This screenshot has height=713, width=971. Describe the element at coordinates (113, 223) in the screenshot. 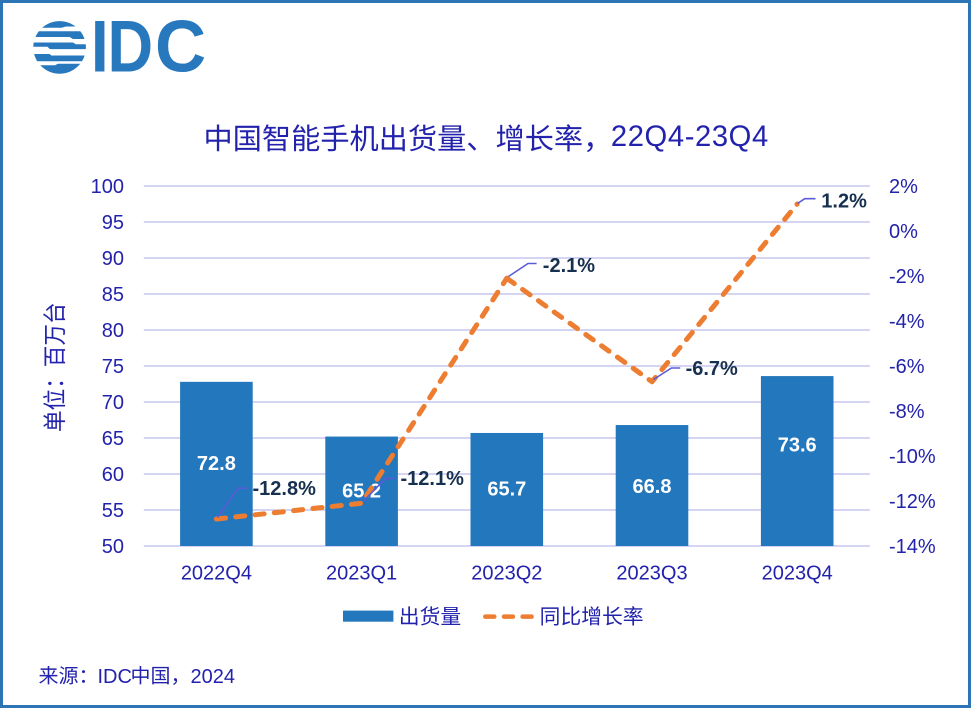

I see `svg-text: 95` at that location.